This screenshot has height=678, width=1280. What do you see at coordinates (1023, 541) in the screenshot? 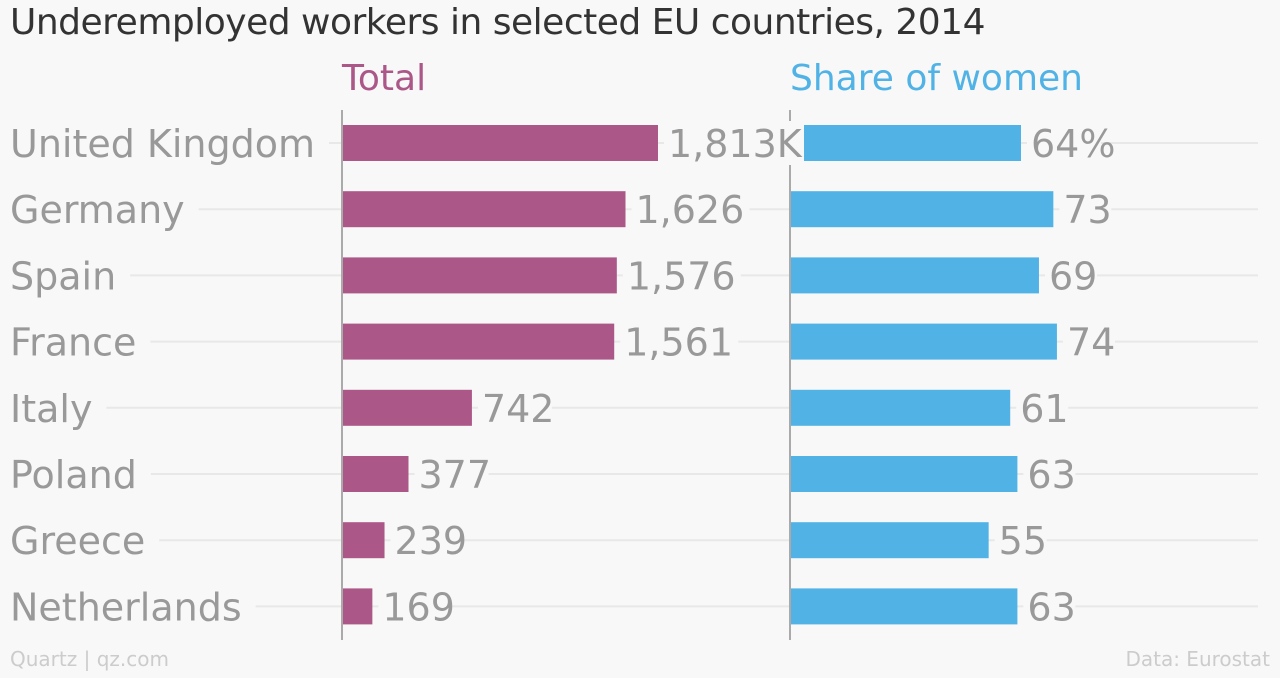
I see `value-label: 55` at bounding box center [1023, 541].